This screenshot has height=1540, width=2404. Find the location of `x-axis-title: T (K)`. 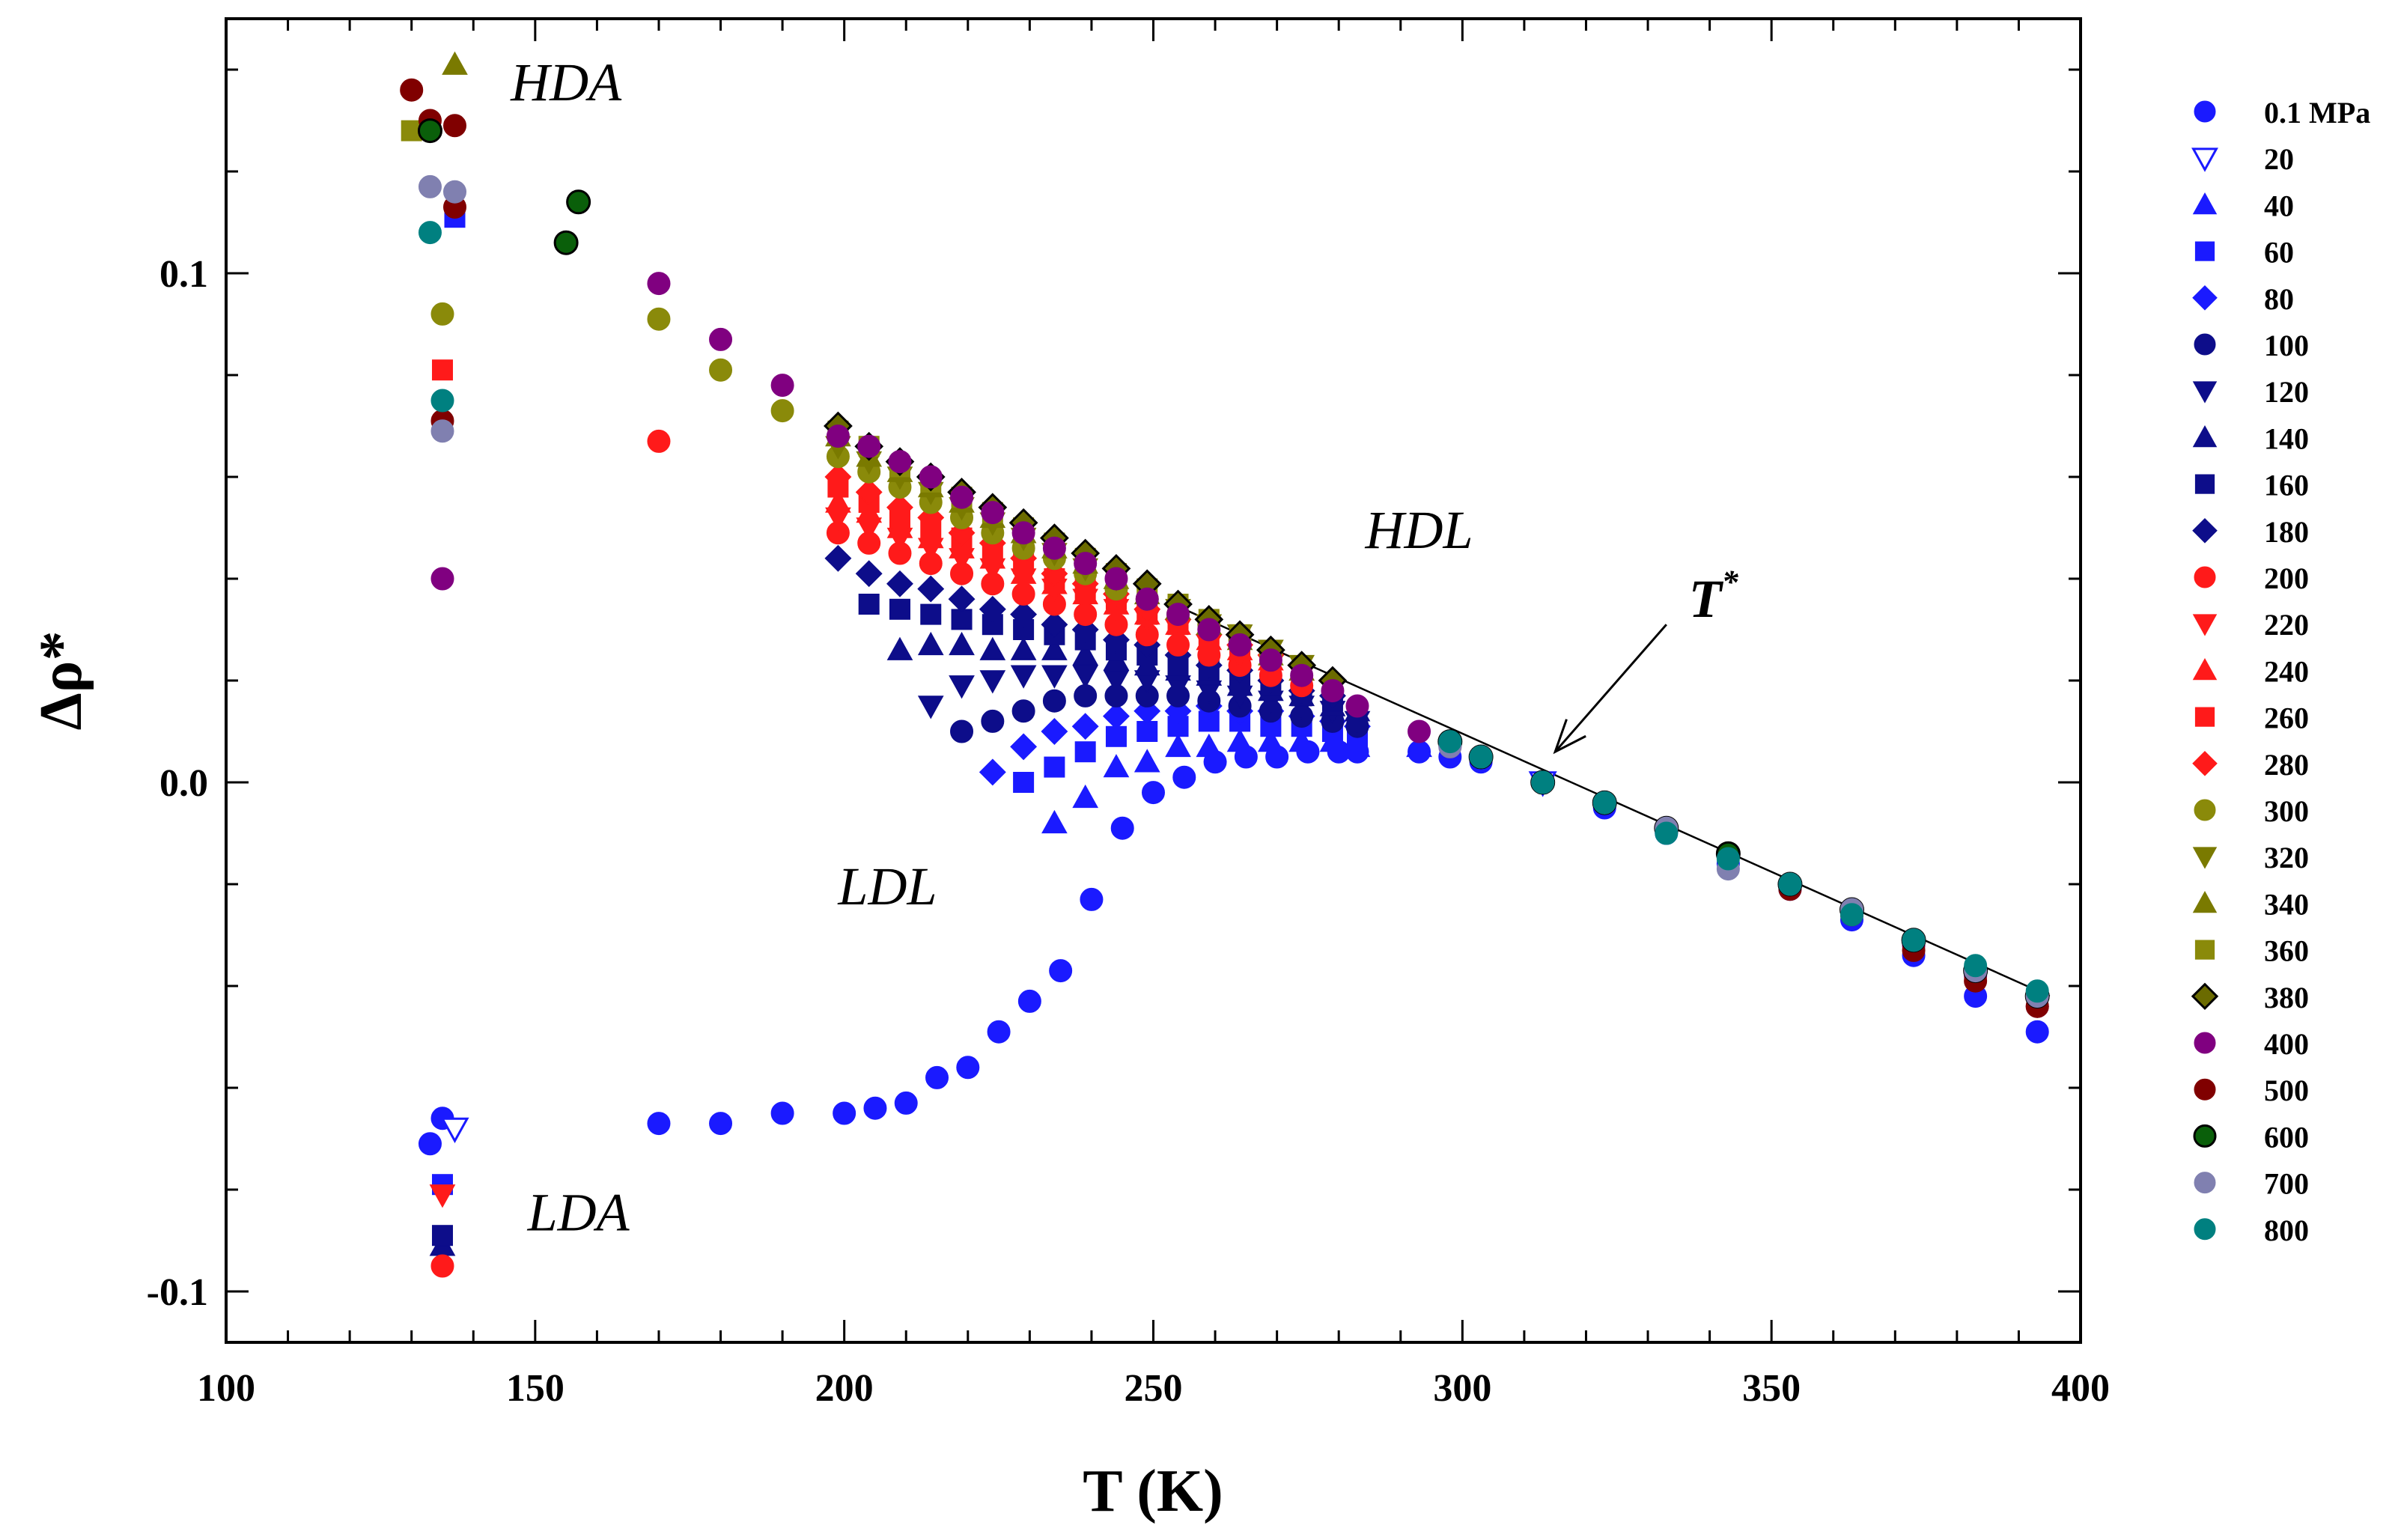

x-axis-title: T (K) is located at coordinates (1153, 1491).